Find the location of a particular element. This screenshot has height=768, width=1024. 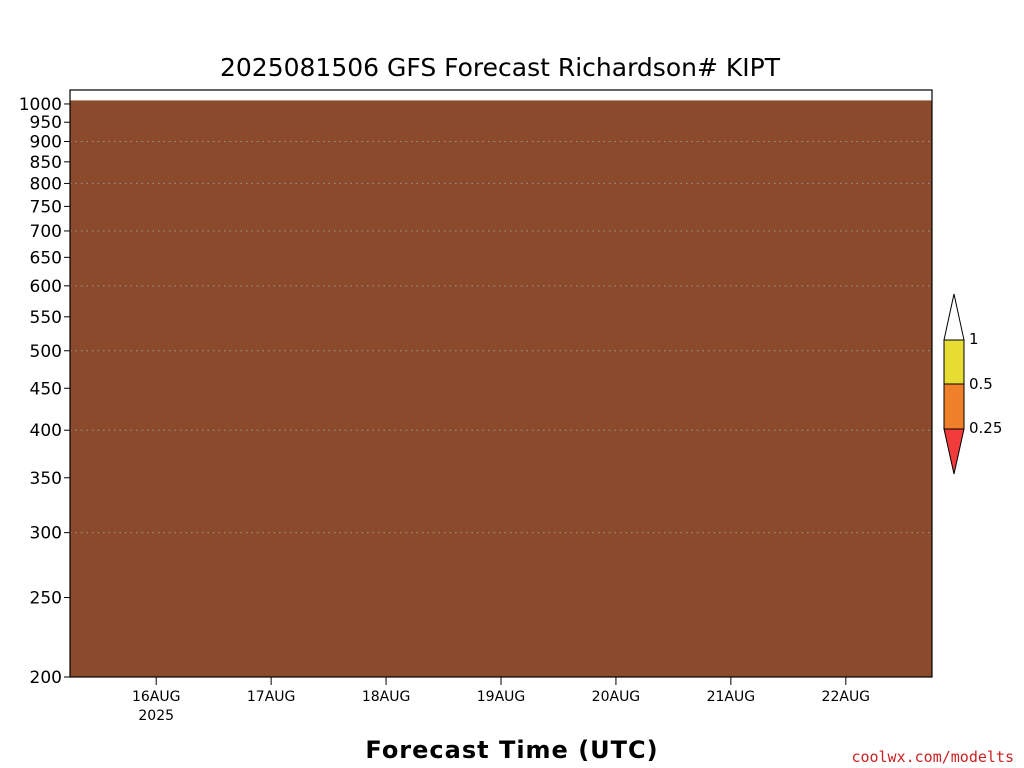

y-tick-label: 250 is located at coordinates (46, 599).